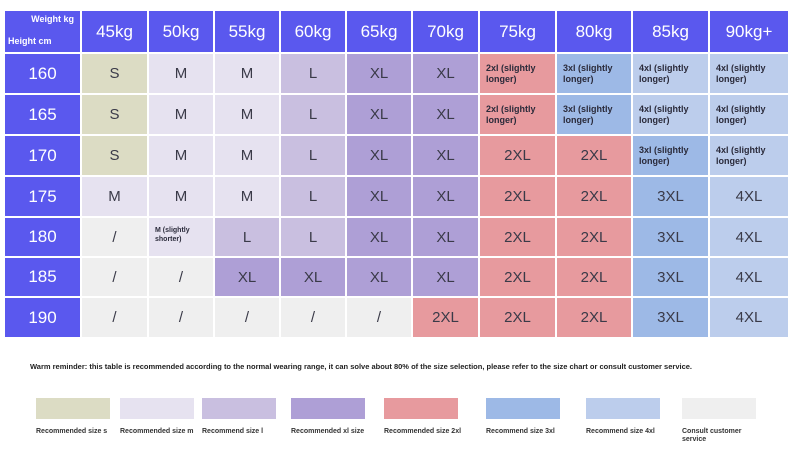 The image size is (790, 459). Describe the element at coordinates (43, 156) in the screenshot. I see `height-header: 170` at that location.